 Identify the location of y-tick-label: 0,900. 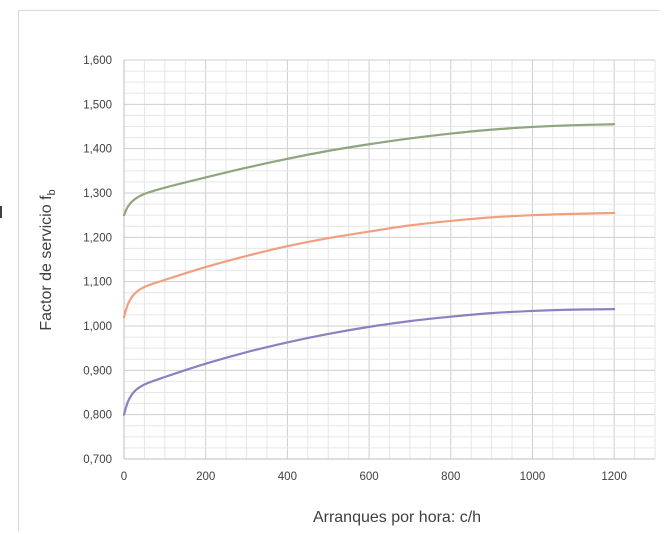
(97, 371).